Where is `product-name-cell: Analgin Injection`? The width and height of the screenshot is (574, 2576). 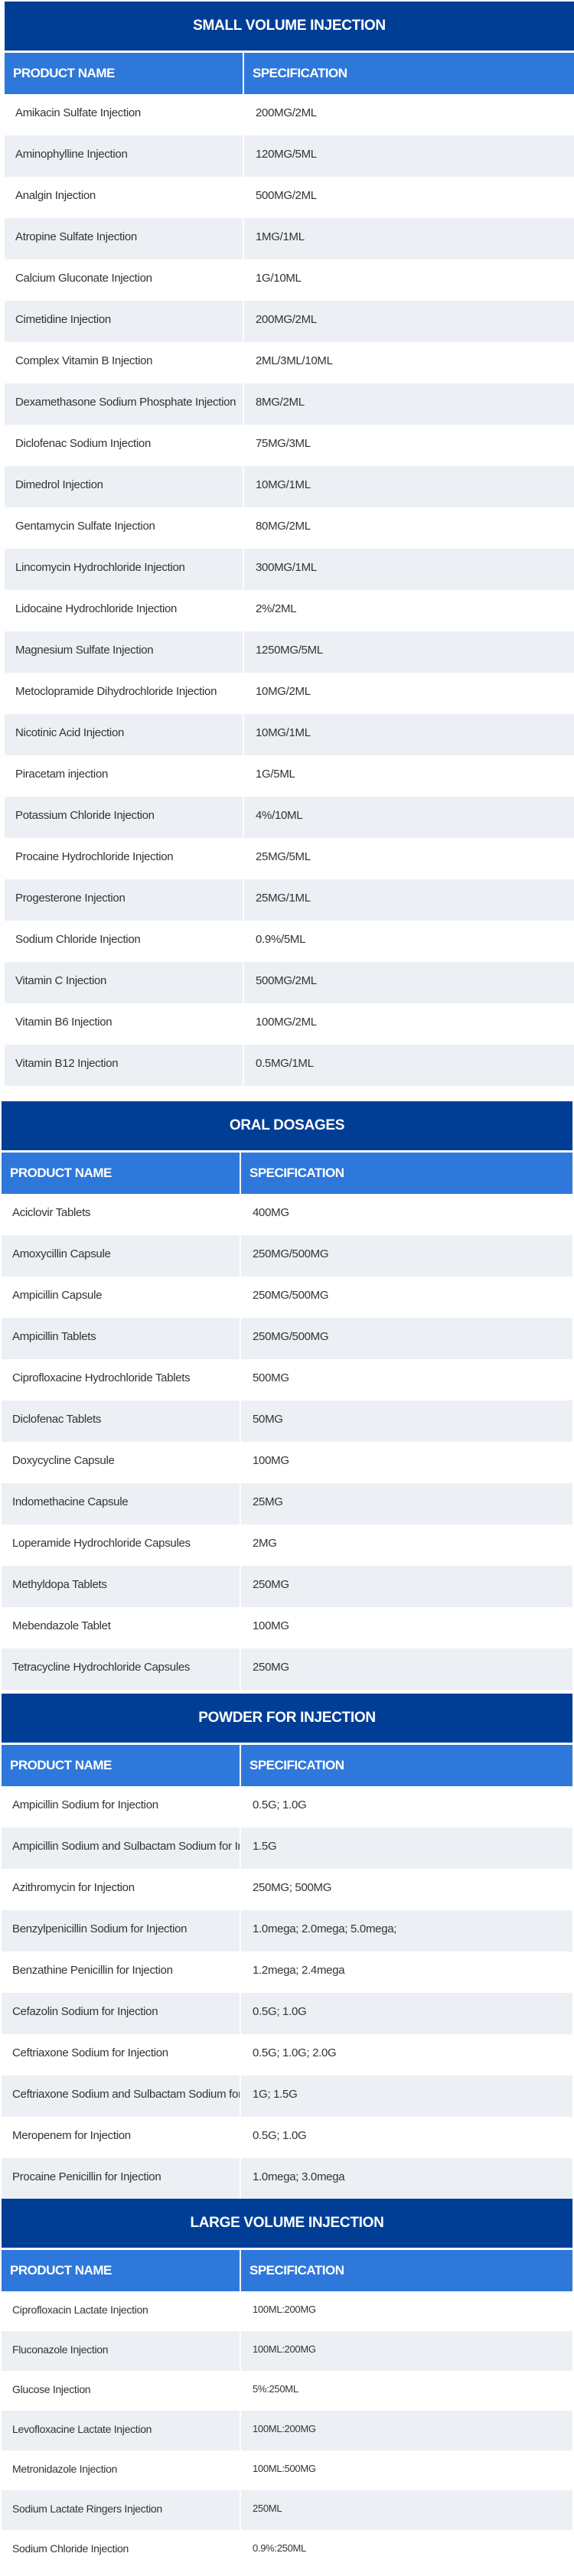
product-name-cell: Analgin Injection is located at coordinates (55, 195).